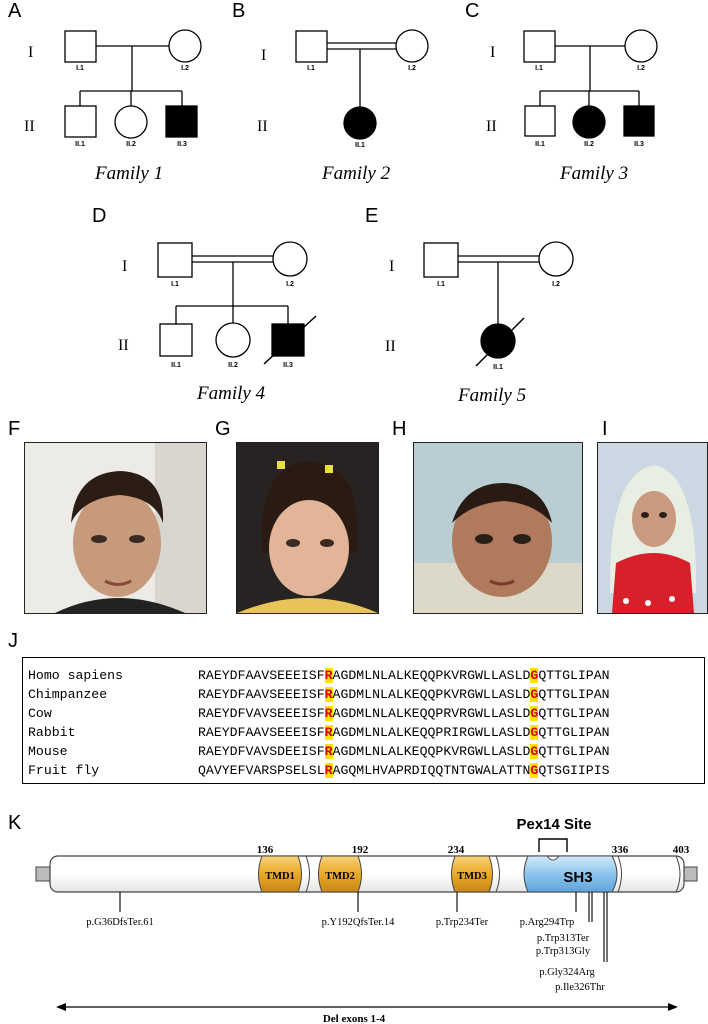 The width and height of the screenshot is (708, 1024). Describe the element at coordinates (574, 713) in the screenshot. I see `sequence-segment: QTTGLIPAN` at that location.